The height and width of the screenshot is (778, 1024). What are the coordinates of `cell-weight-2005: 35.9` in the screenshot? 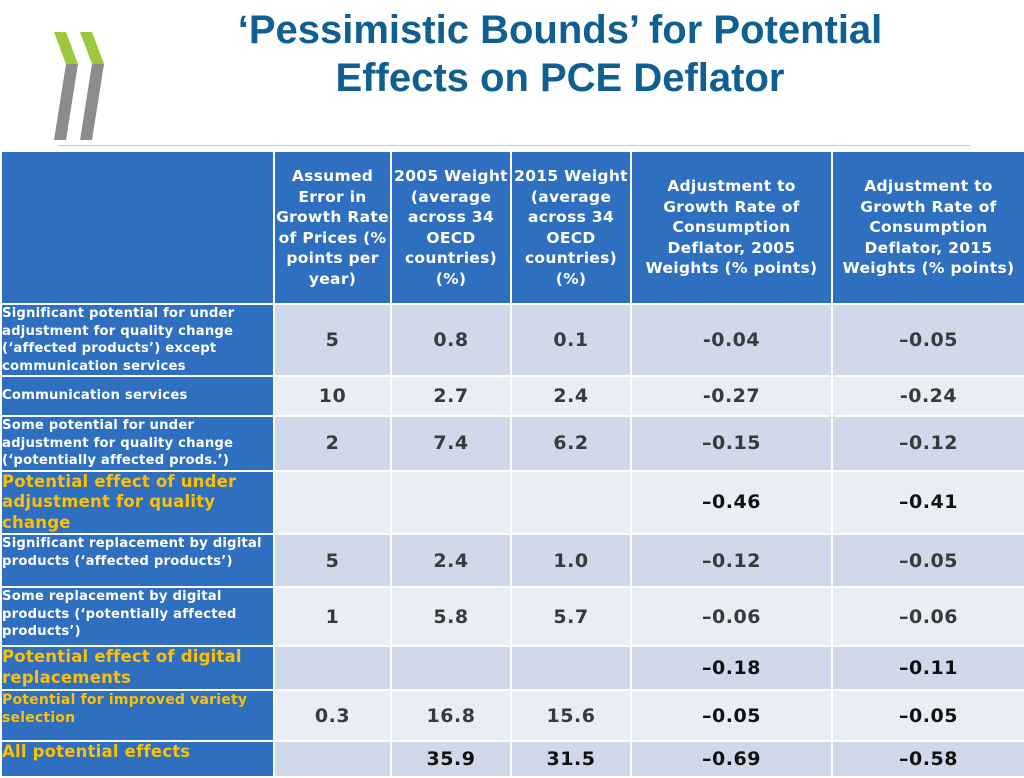 It's located at (451, 759).